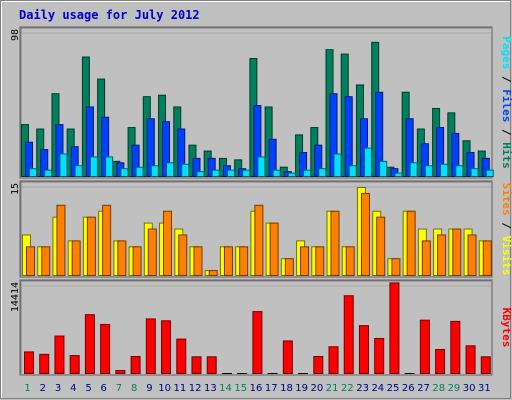  I want to click on x-tick-label-4: 4, so click(73, 388).